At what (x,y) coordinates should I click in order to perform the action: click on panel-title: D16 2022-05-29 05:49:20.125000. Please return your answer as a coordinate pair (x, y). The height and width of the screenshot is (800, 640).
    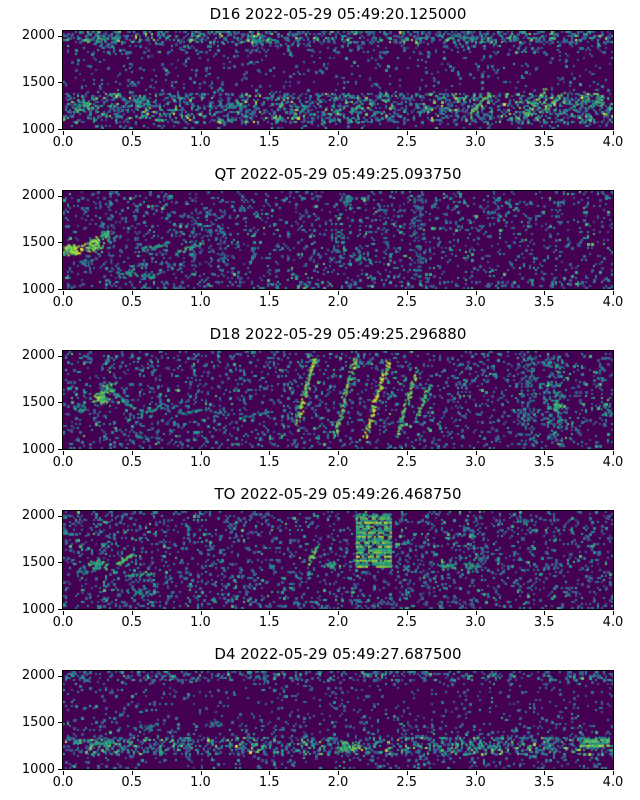
    Looking at the image, I should click on (338, 14).